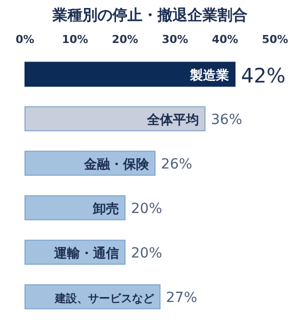 The image size is (300, 325). What do you see at coordinates (175, 39) in the screenshot?
I see `x-tick-label: 30%` at bounding box center [175, 39].